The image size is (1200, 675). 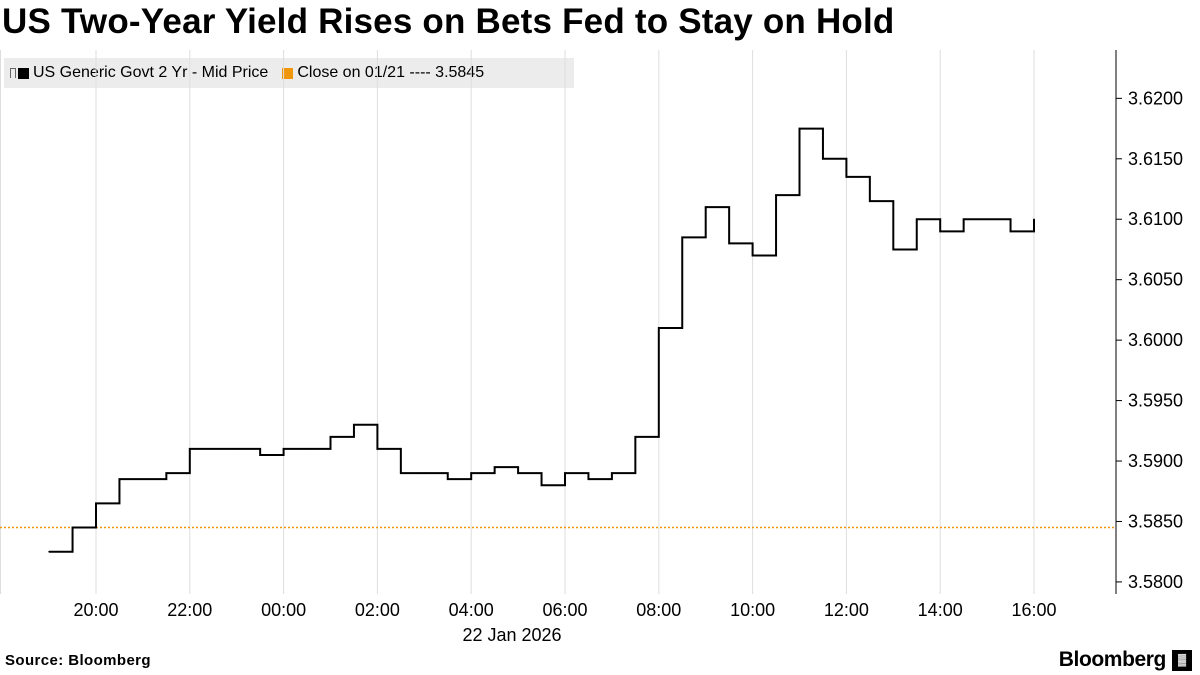 I want to click on y-tick-label: 3.5950, so click(x=1155, y=401).